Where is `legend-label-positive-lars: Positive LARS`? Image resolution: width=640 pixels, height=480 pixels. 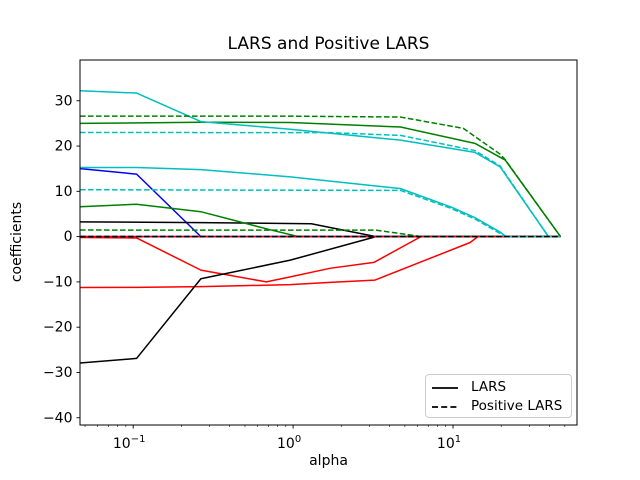
legend-label-positive-lars: Positive LARS is located at coordinates (517, 406).